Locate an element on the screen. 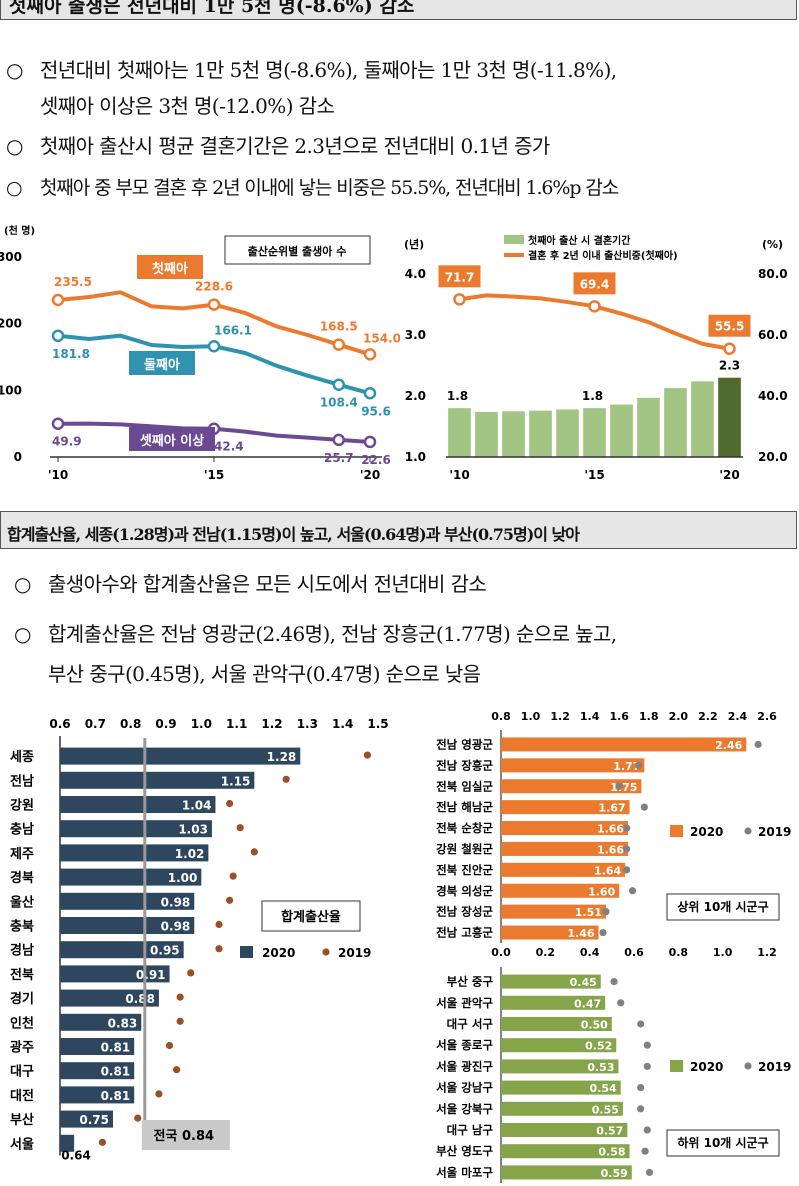 This screenshot has height=1186, width=799. x-tick-label: 1.1 is located at coordinates (236, 724).